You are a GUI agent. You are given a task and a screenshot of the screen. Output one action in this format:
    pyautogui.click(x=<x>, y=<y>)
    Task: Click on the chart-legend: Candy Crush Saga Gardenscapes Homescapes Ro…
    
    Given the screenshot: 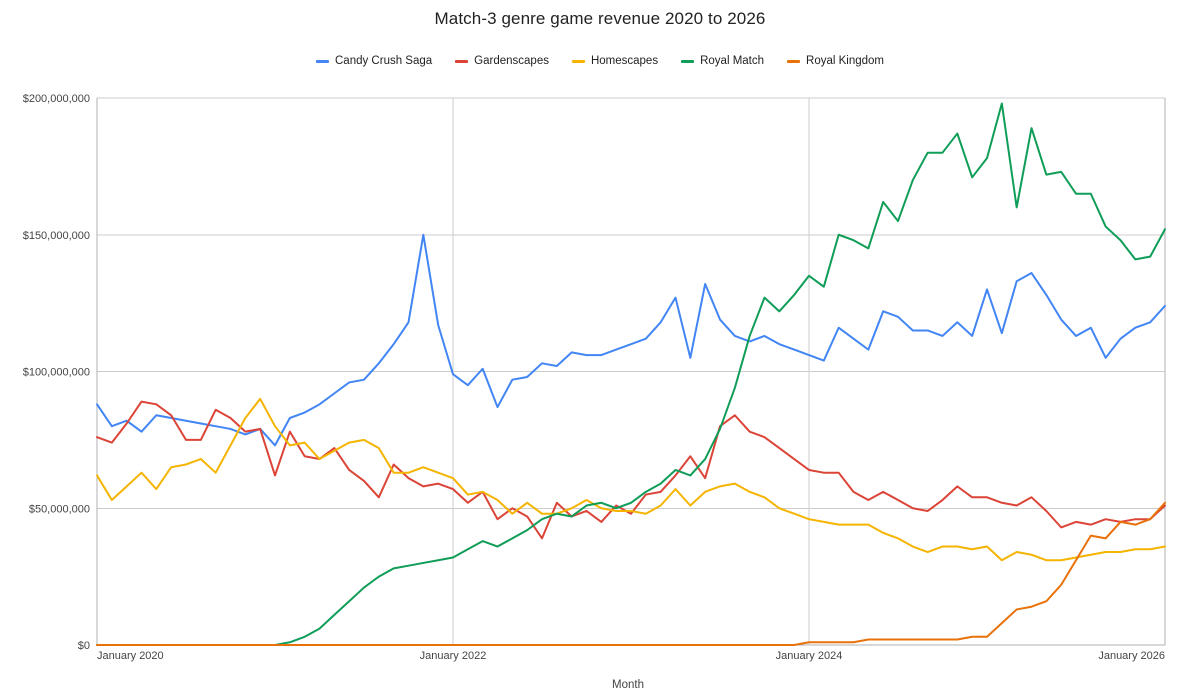 What is the action you would take?
    pyautogui.click(x=600, y=61)
    